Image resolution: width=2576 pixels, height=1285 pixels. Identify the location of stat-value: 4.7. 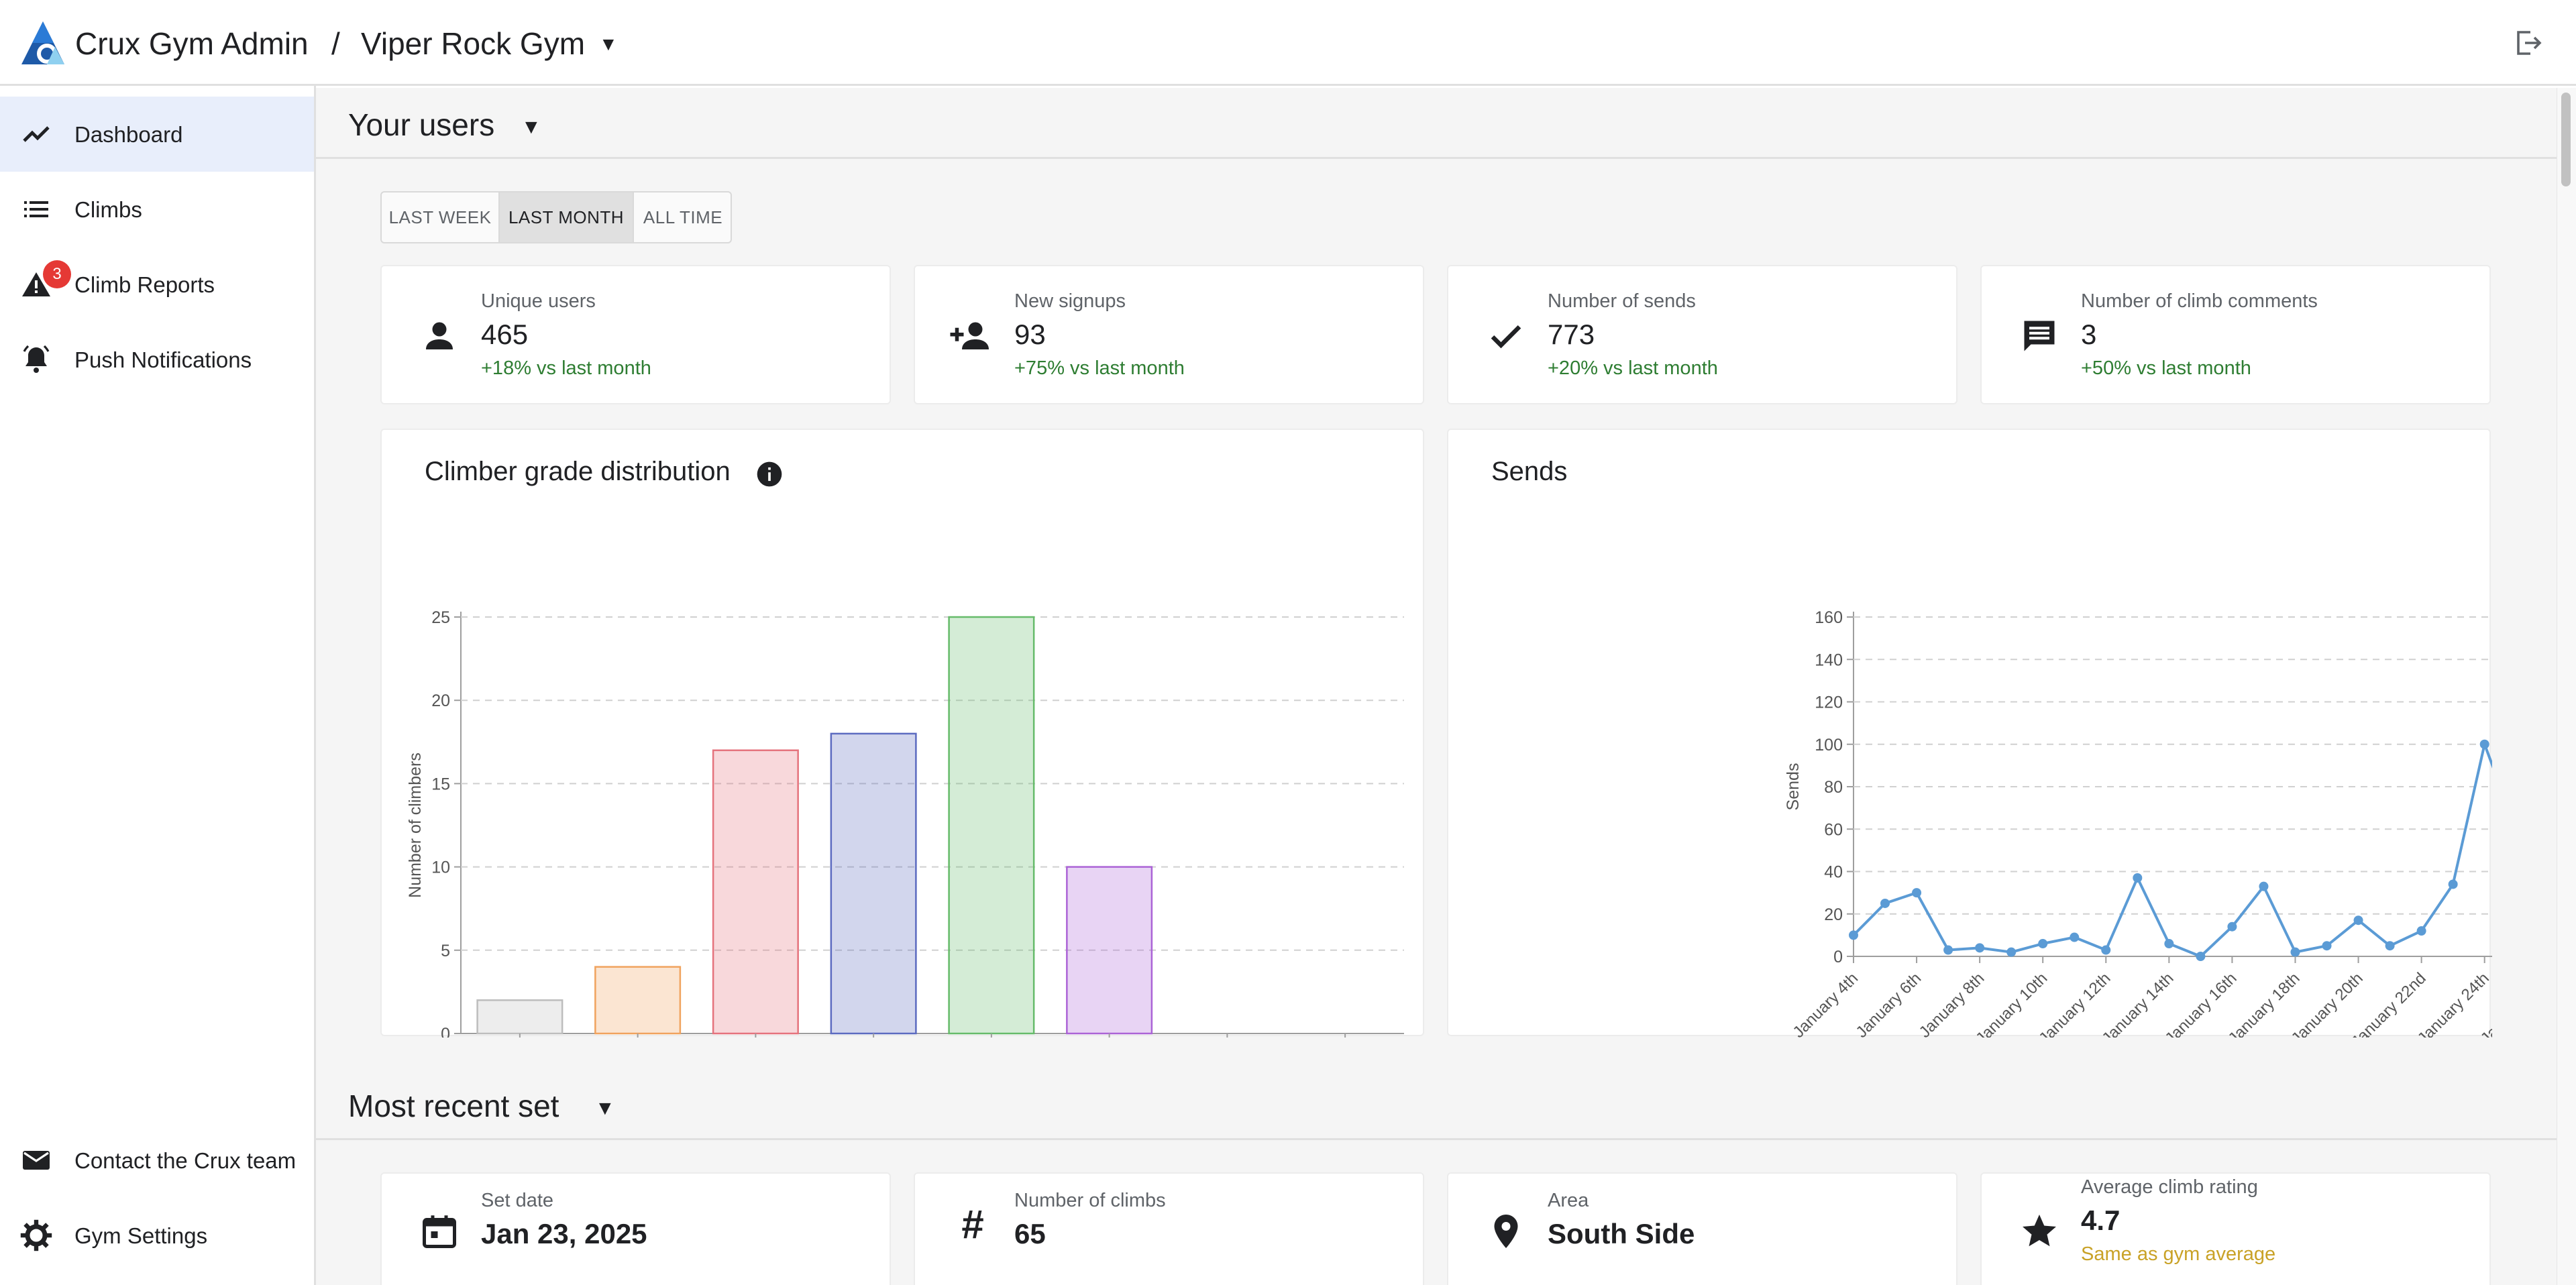
(2101, 1220).